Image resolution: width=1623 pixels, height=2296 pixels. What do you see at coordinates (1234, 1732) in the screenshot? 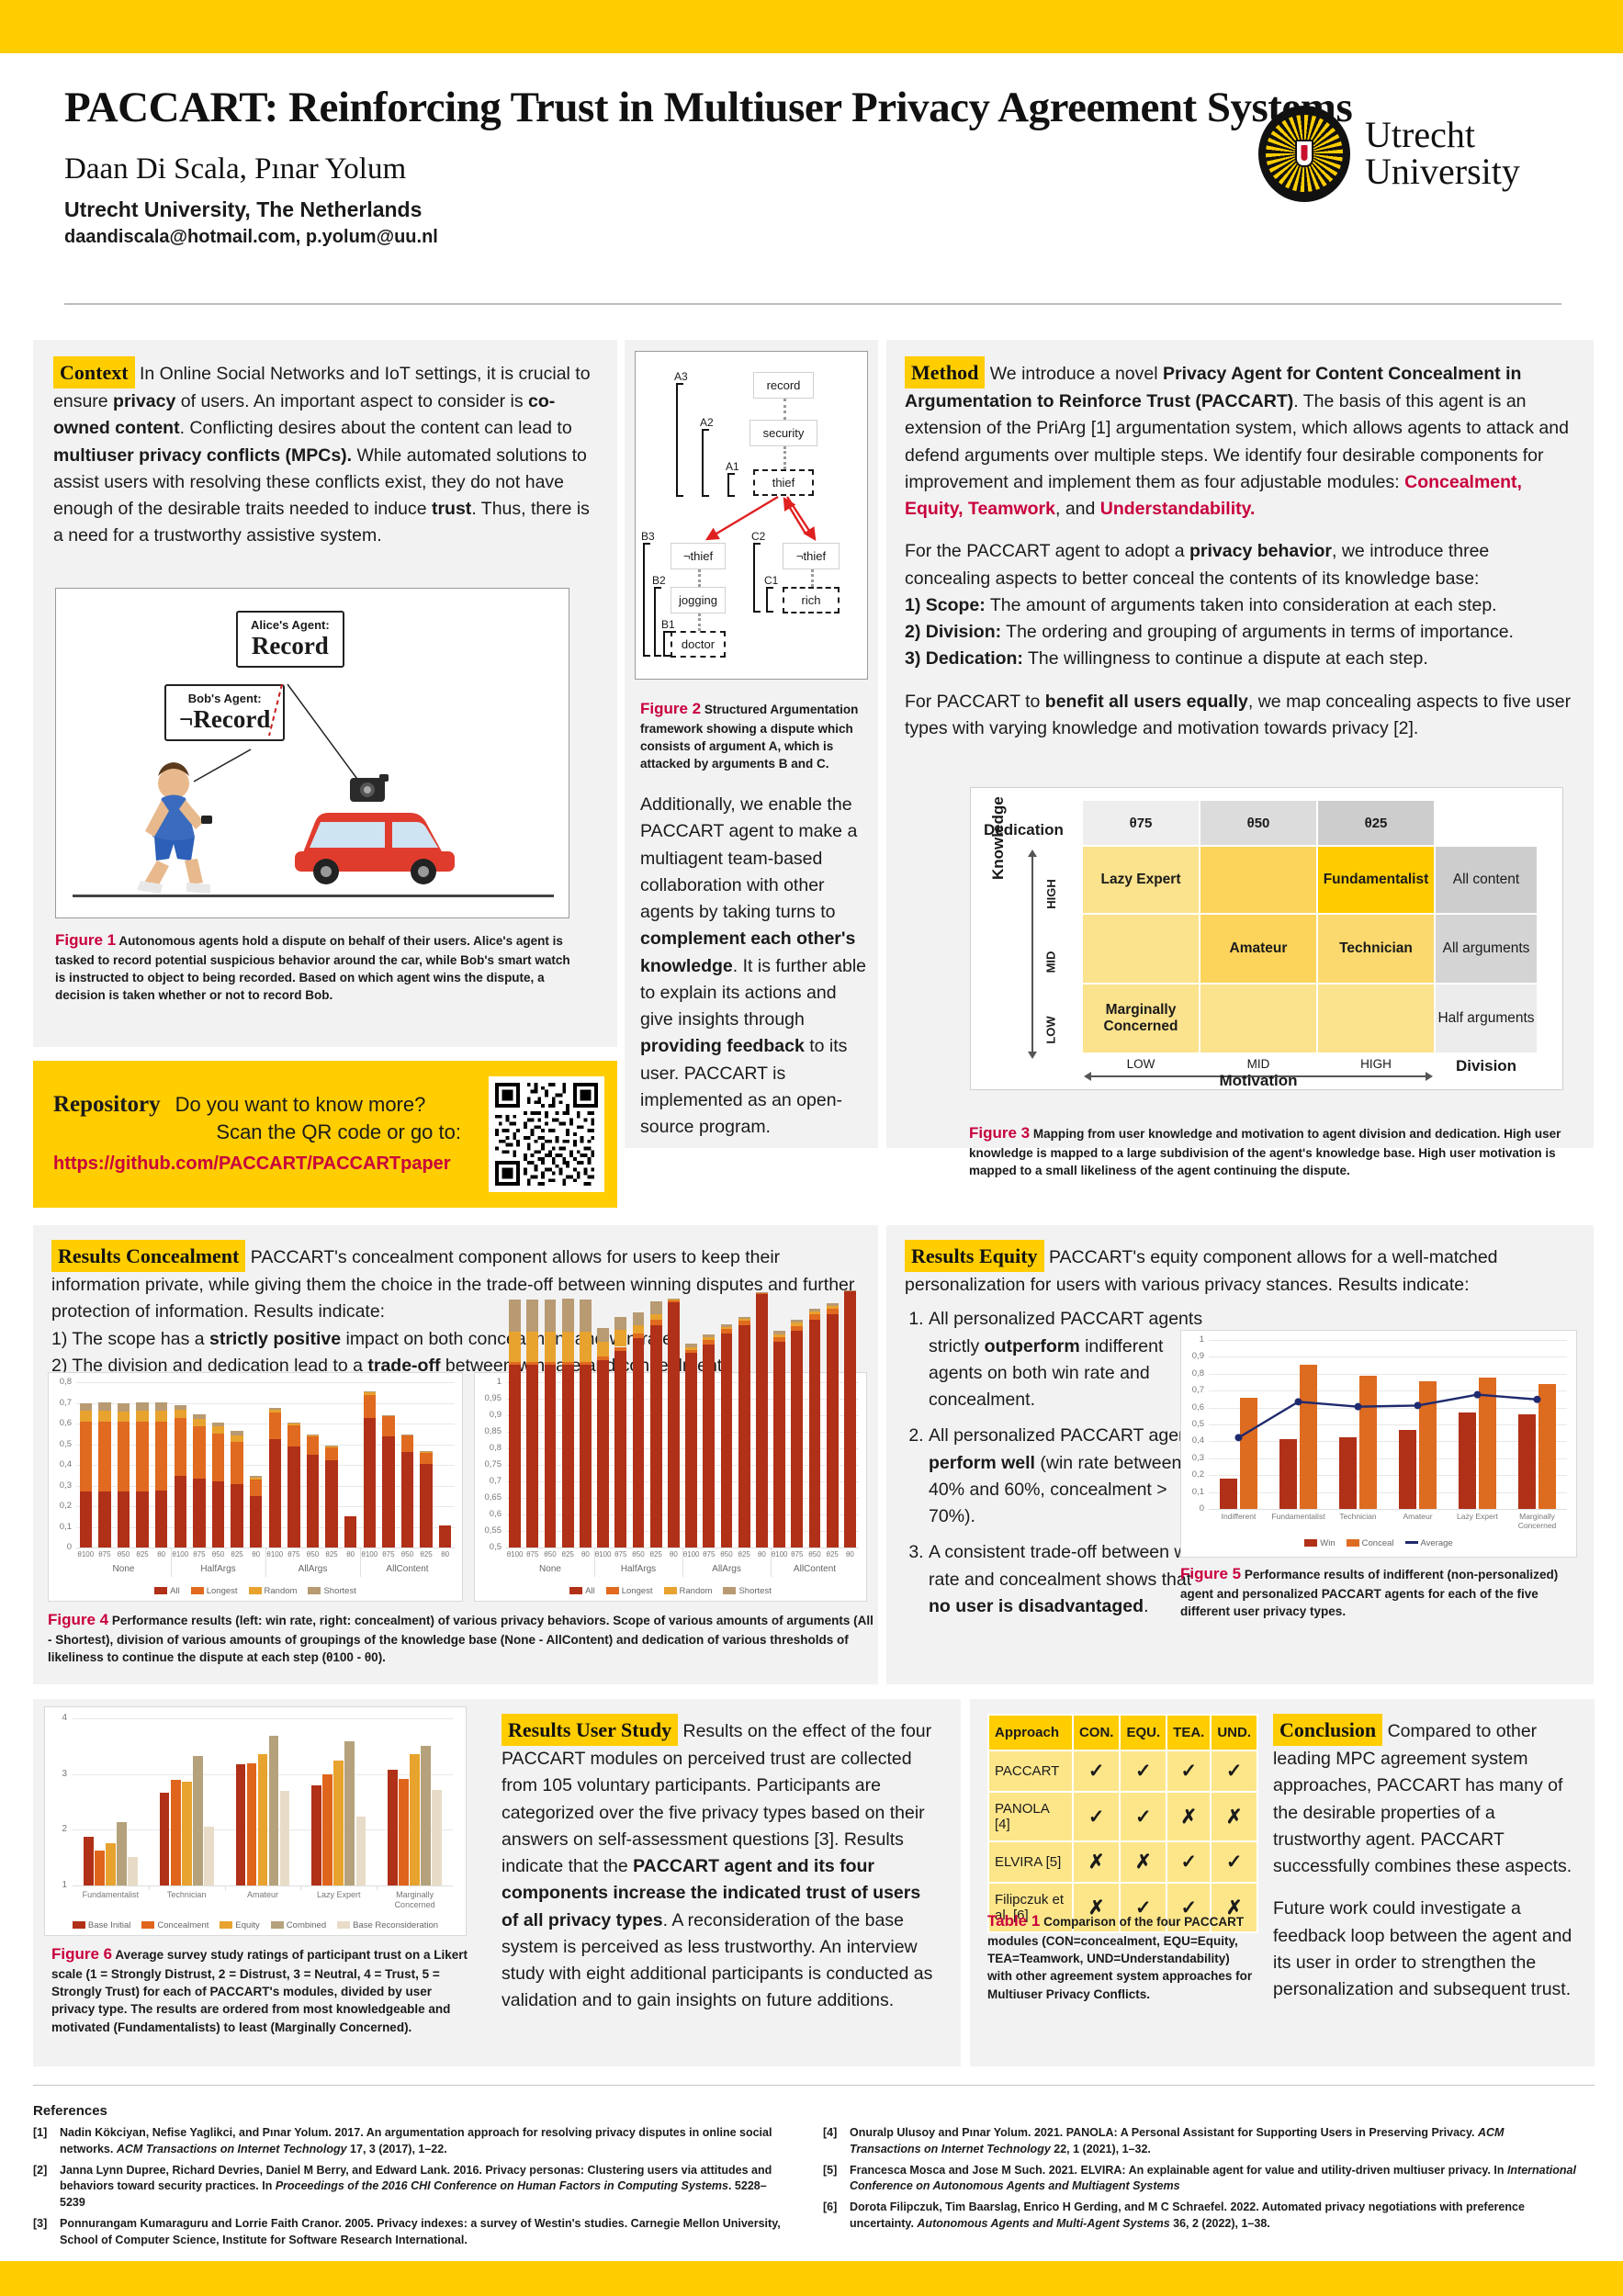
I see `th-und: UND.` at bounding box center [1234, 1732].